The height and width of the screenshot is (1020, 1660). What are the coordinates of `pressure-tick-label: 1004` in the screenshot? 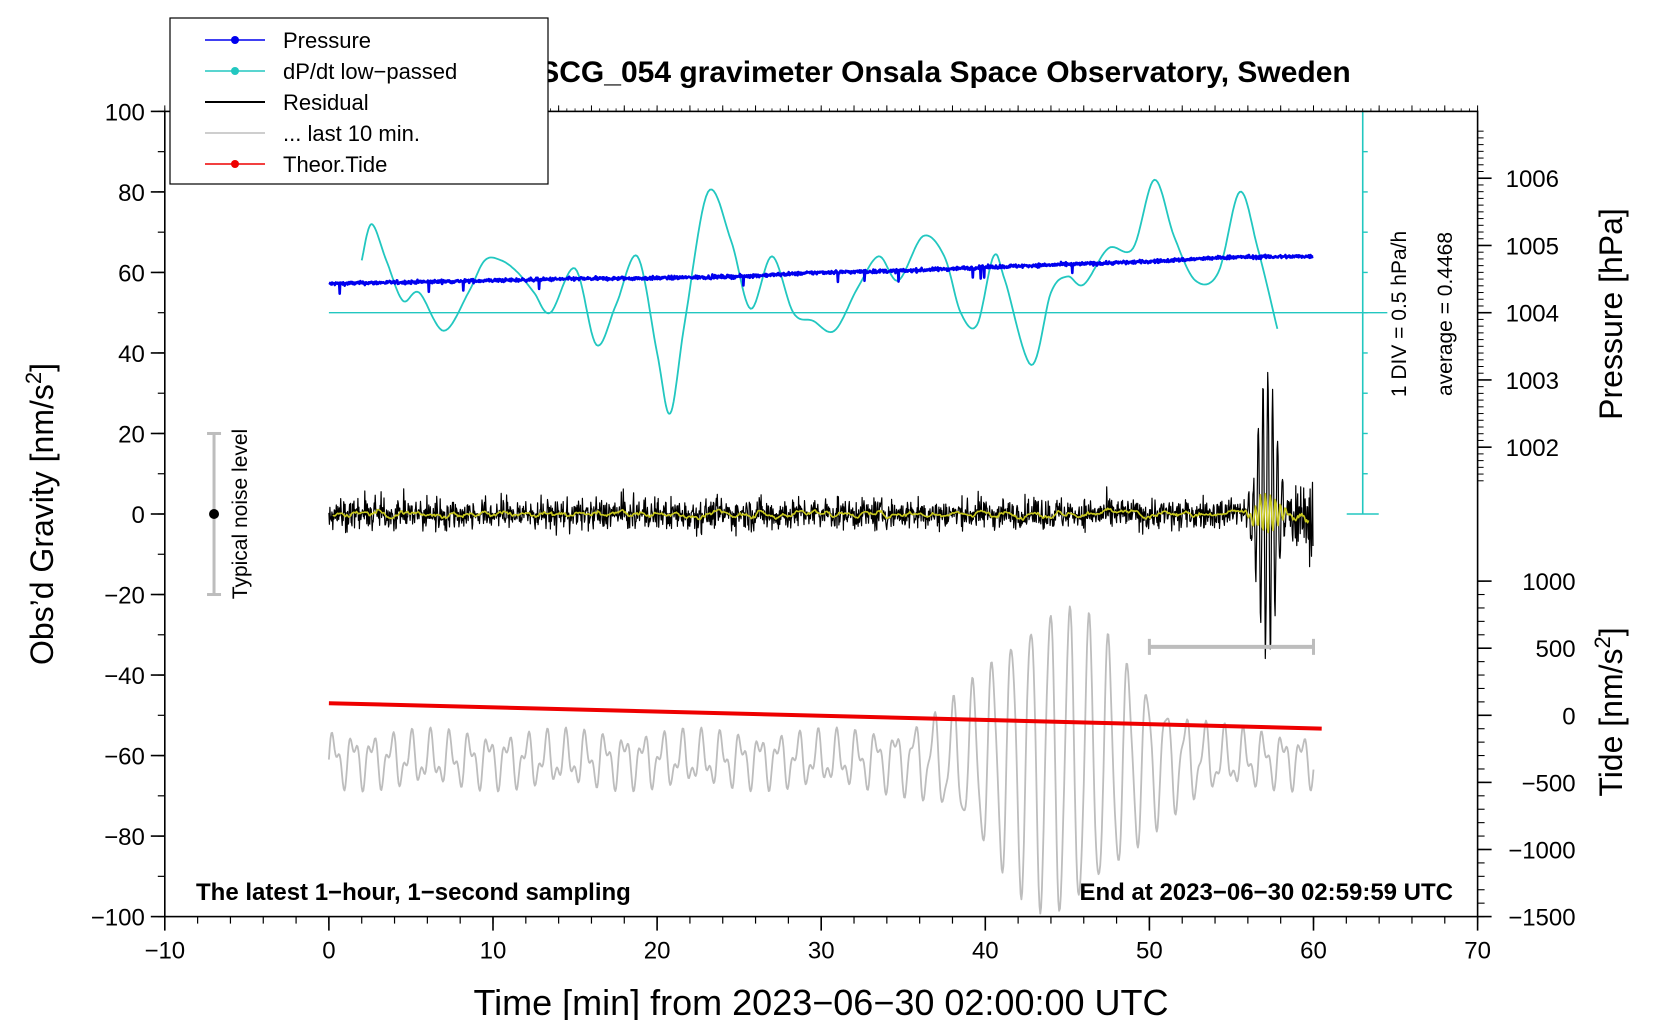 It's located at (1532, 314).